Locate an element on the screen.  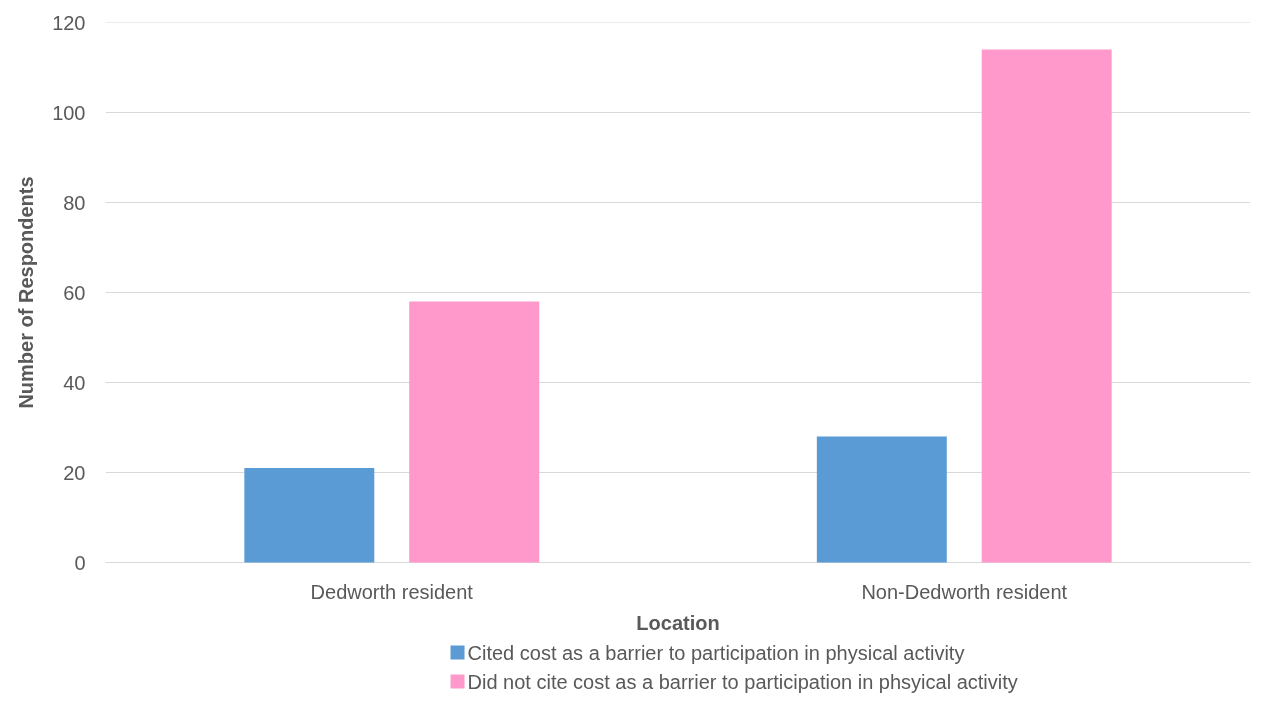
x-axis-title: Location is located at coordinates (678, 622).